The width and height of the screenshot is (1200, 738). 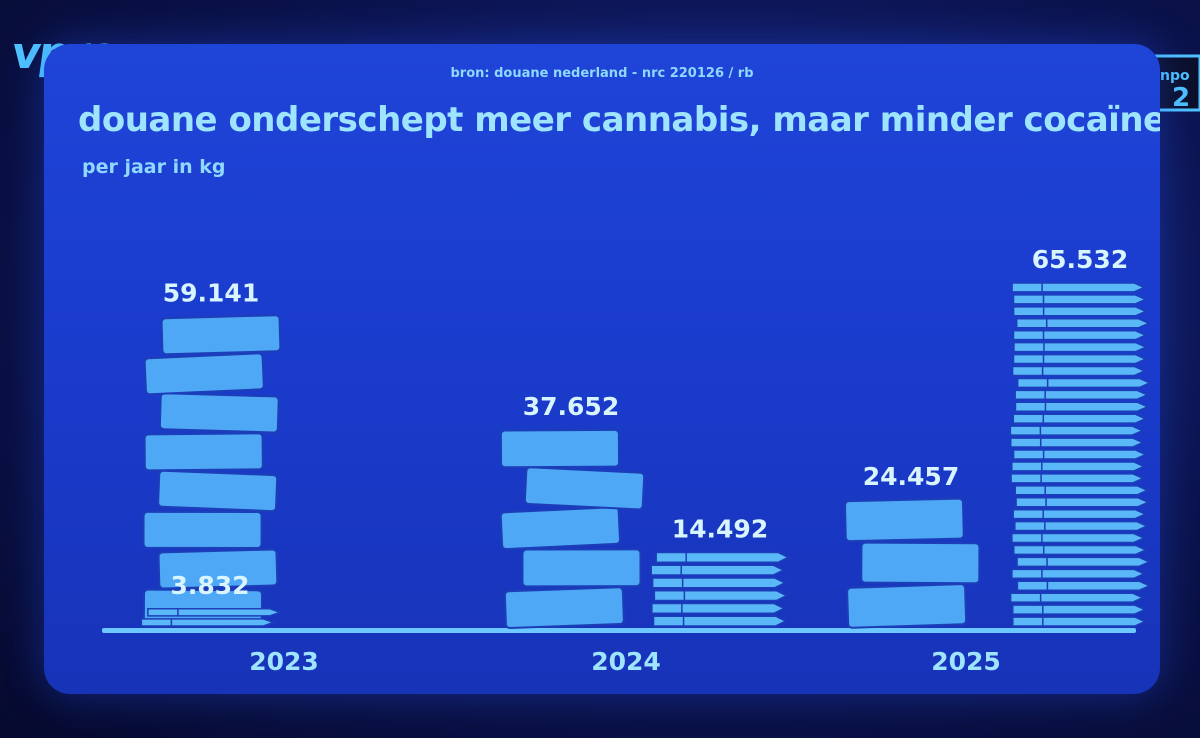 I want to click on data-label-2023-series-0: 59.141, so click(x=211, y=293).